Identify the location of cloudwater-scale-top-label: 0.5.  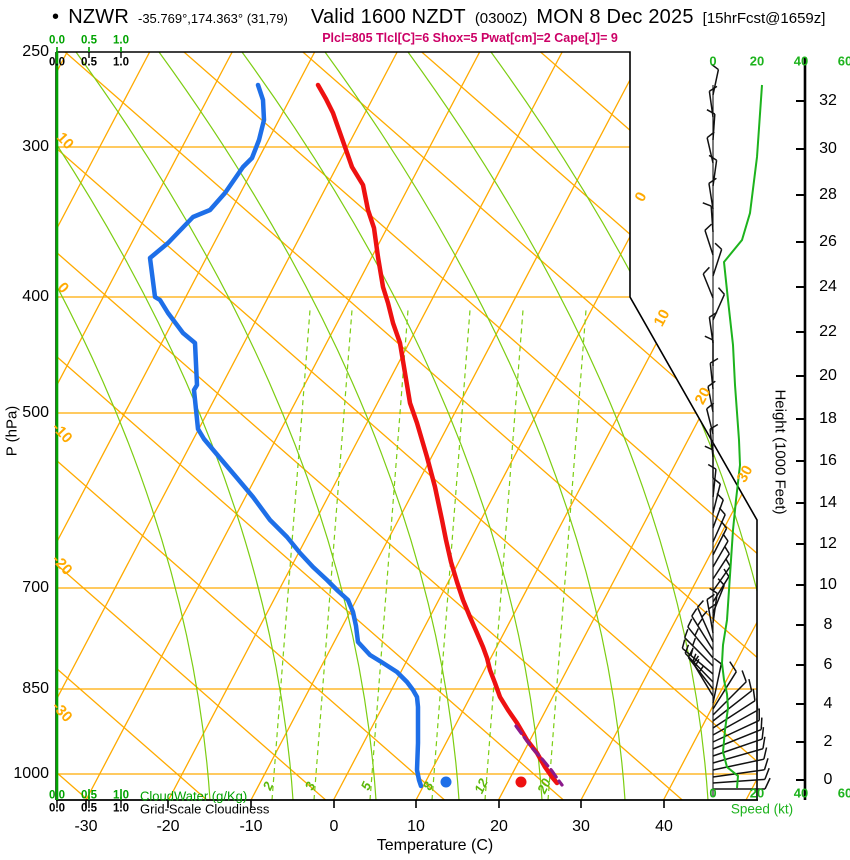
(89, 40).